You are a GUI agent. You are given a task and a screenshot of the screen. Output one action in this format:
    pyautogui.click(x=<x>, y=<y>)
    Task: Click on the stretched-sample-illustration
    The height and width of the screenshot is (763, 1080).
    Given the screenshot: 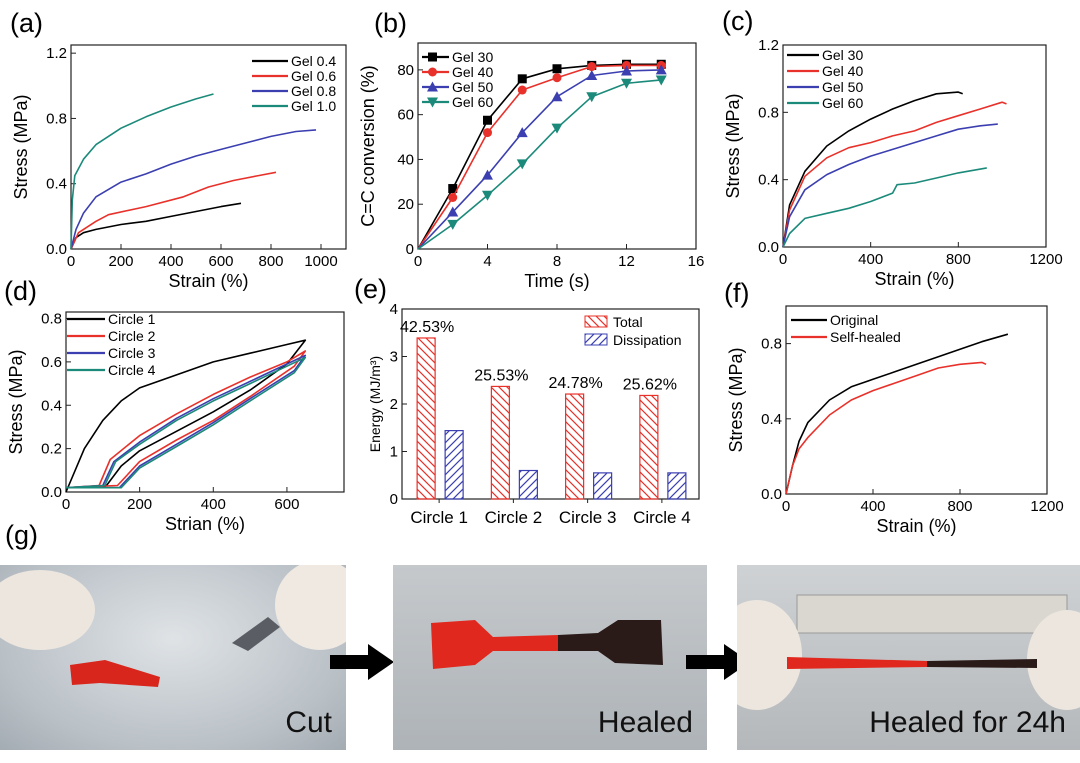 What is the action you would take?
    pyautogui.click(x=908, y=652)
    